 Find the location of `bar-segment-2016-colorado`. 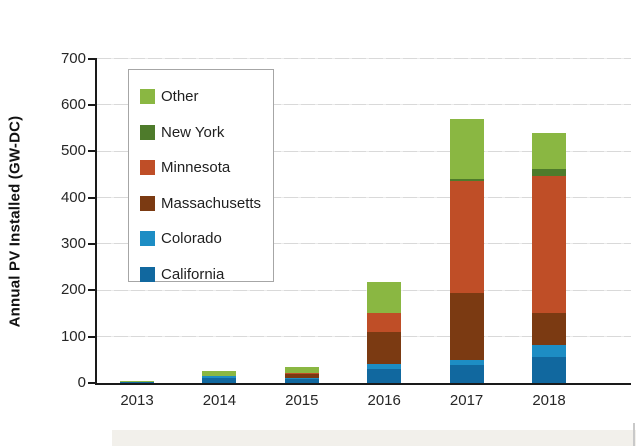

bar-segment-2016-colorado is located at coordinates (384, 366).